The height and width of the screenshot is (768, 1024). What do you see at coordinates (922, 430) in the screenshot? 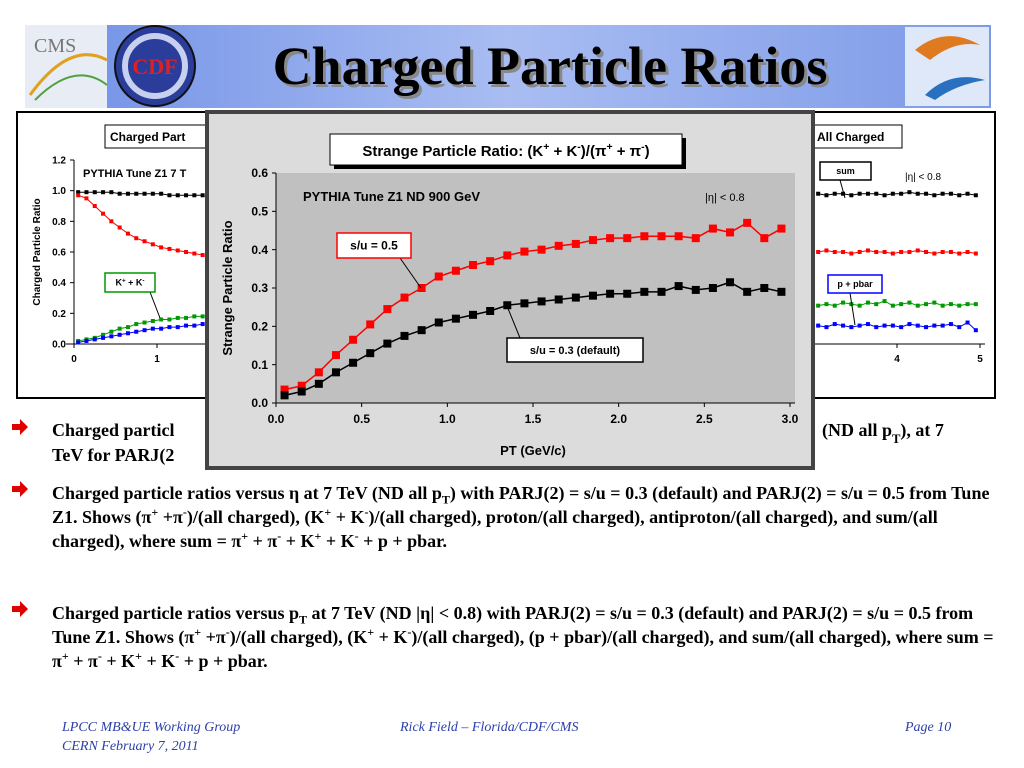
I see `text-run: ), at 7` at bounding box center [922, 430].